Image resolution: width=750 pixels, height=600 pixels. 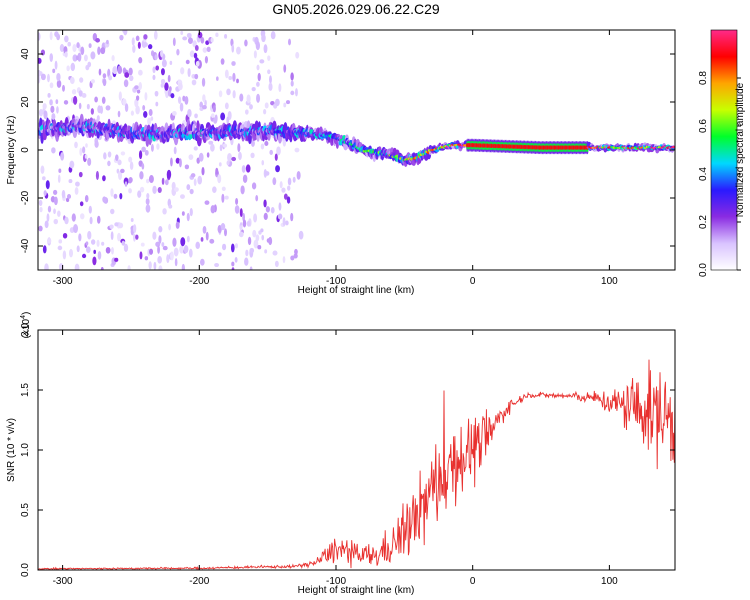 What do you see at coordinates (356, 590) in the screenshot?
I see `snr-x-axis-label: Height of straight line (km)` at bounding box center [356, 590].